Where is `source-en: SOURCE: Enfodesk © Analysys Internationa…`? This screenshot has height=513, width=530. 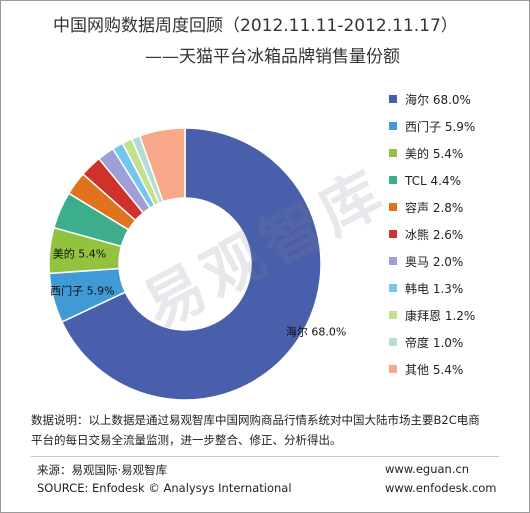 source-en: SOURCE: Enfodesk © Analysys Internationa… is located at coordinates (164, 488).